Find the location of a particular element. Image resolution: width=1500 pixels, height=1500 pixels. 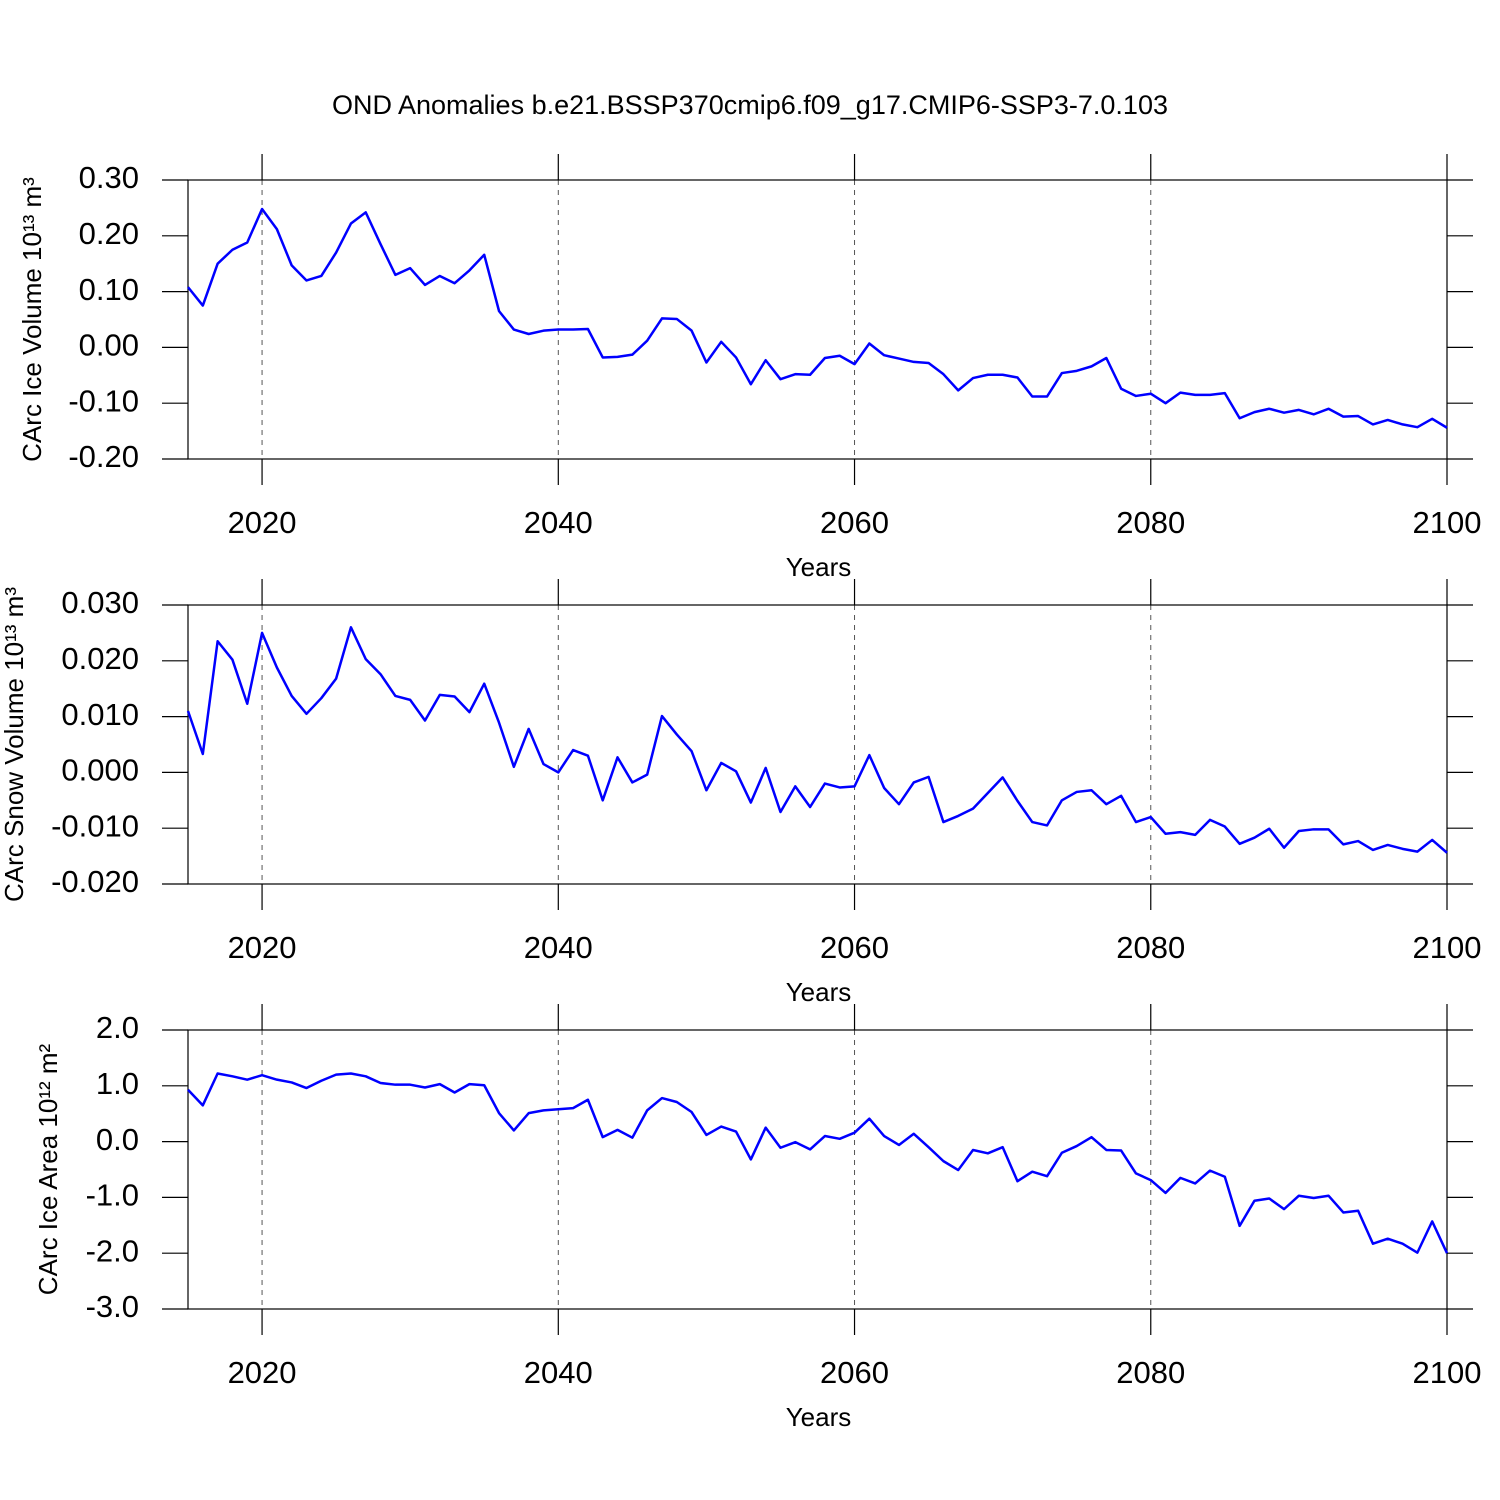

y-tick-label: 0.10 is located at coordinates (109, 289).